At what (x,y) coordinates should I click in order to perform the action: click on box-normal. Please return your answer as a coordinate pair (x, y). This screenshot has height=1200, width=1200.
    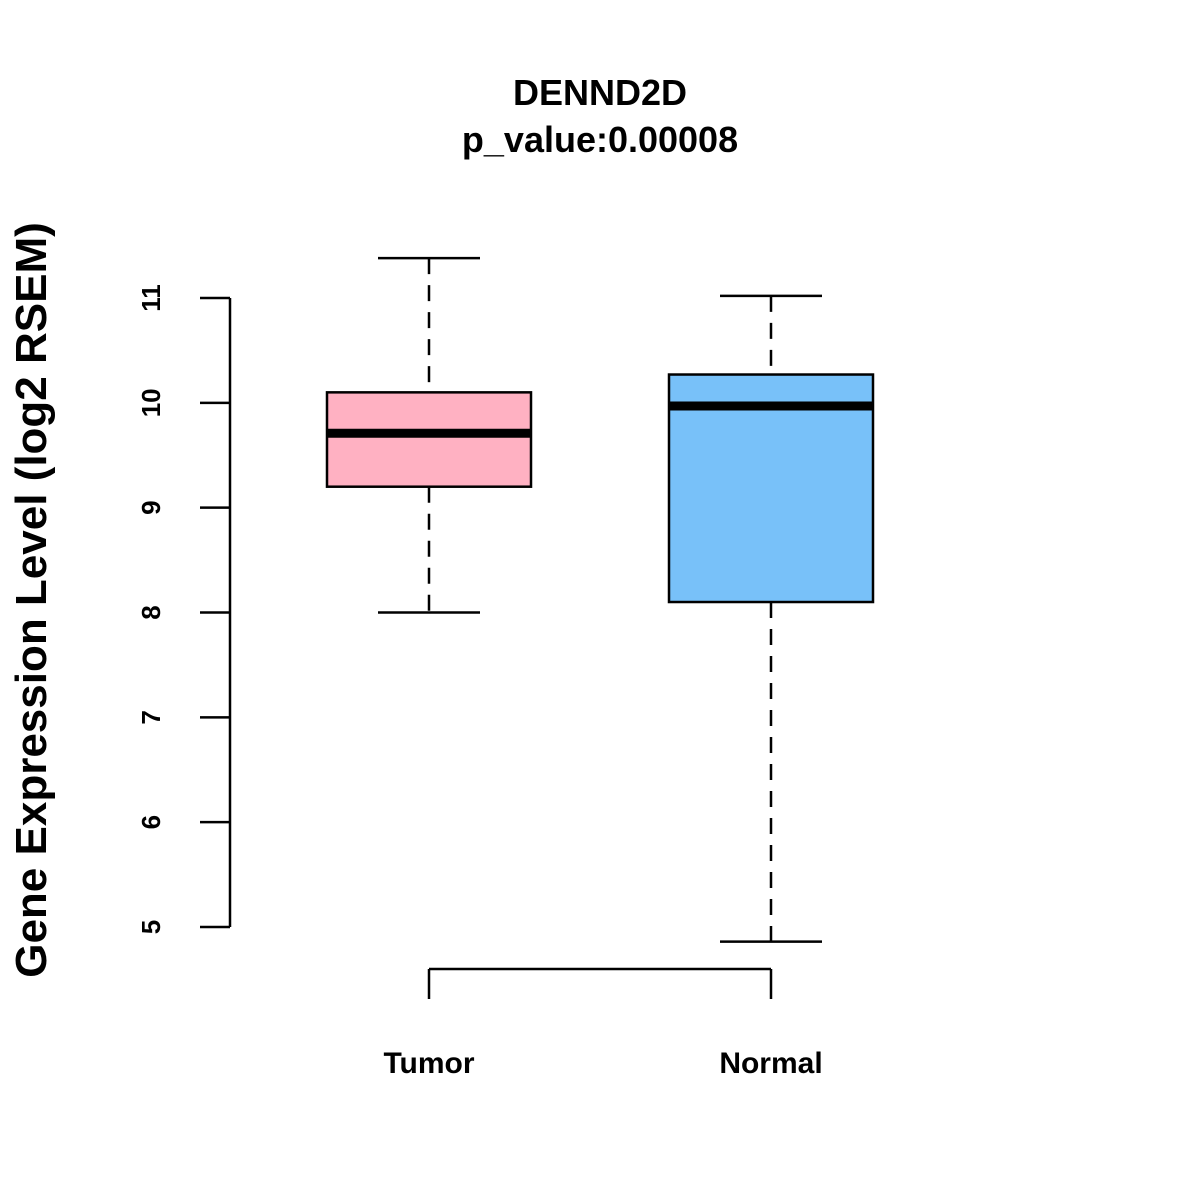
    Looking at the image, I should click on (771, 618).